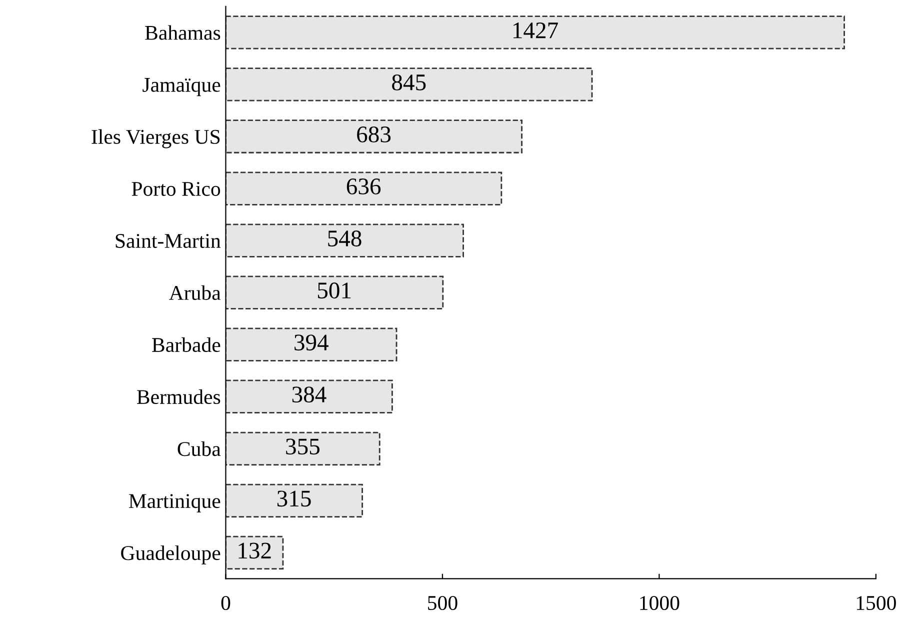 The width and height of the screenshot is (903, 643). What do you see at coordinates (170, 554) in the screenshot?
I see `y-tick-label: Guadeloupe` at bounding box center [170, 554].